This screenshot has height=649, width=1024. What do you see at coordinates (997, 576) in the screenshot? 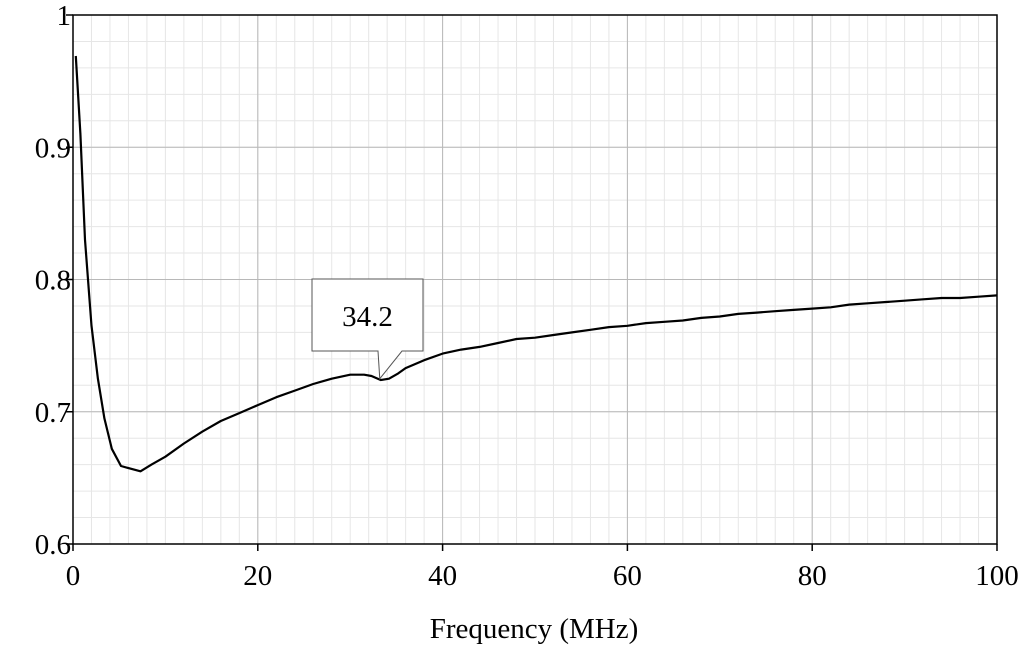
I see `x-tick-label: 100` at bounding box center [997, 576].